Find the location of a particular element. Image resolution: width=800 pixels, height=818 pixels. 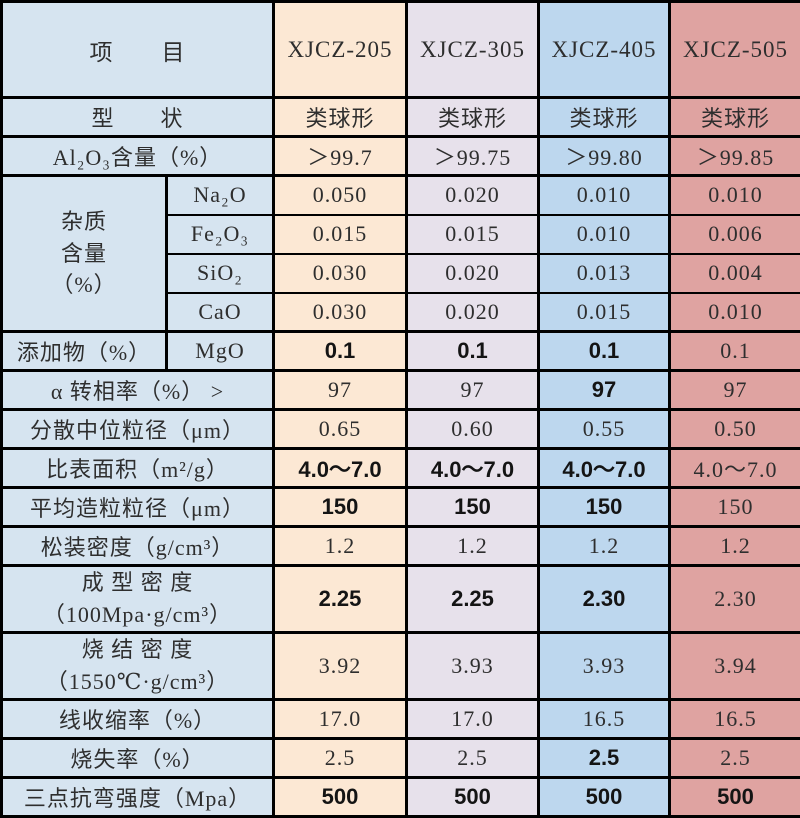

row-label-sintered-density: 烧 结 密 度 （1550℃·g/cm³） is located at coordinates (138, 666).